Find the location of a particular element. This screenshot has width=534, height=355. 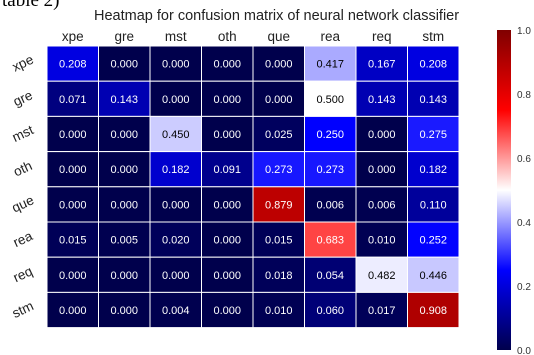

y-tick-label: stm is located at coordinates (23, 309).